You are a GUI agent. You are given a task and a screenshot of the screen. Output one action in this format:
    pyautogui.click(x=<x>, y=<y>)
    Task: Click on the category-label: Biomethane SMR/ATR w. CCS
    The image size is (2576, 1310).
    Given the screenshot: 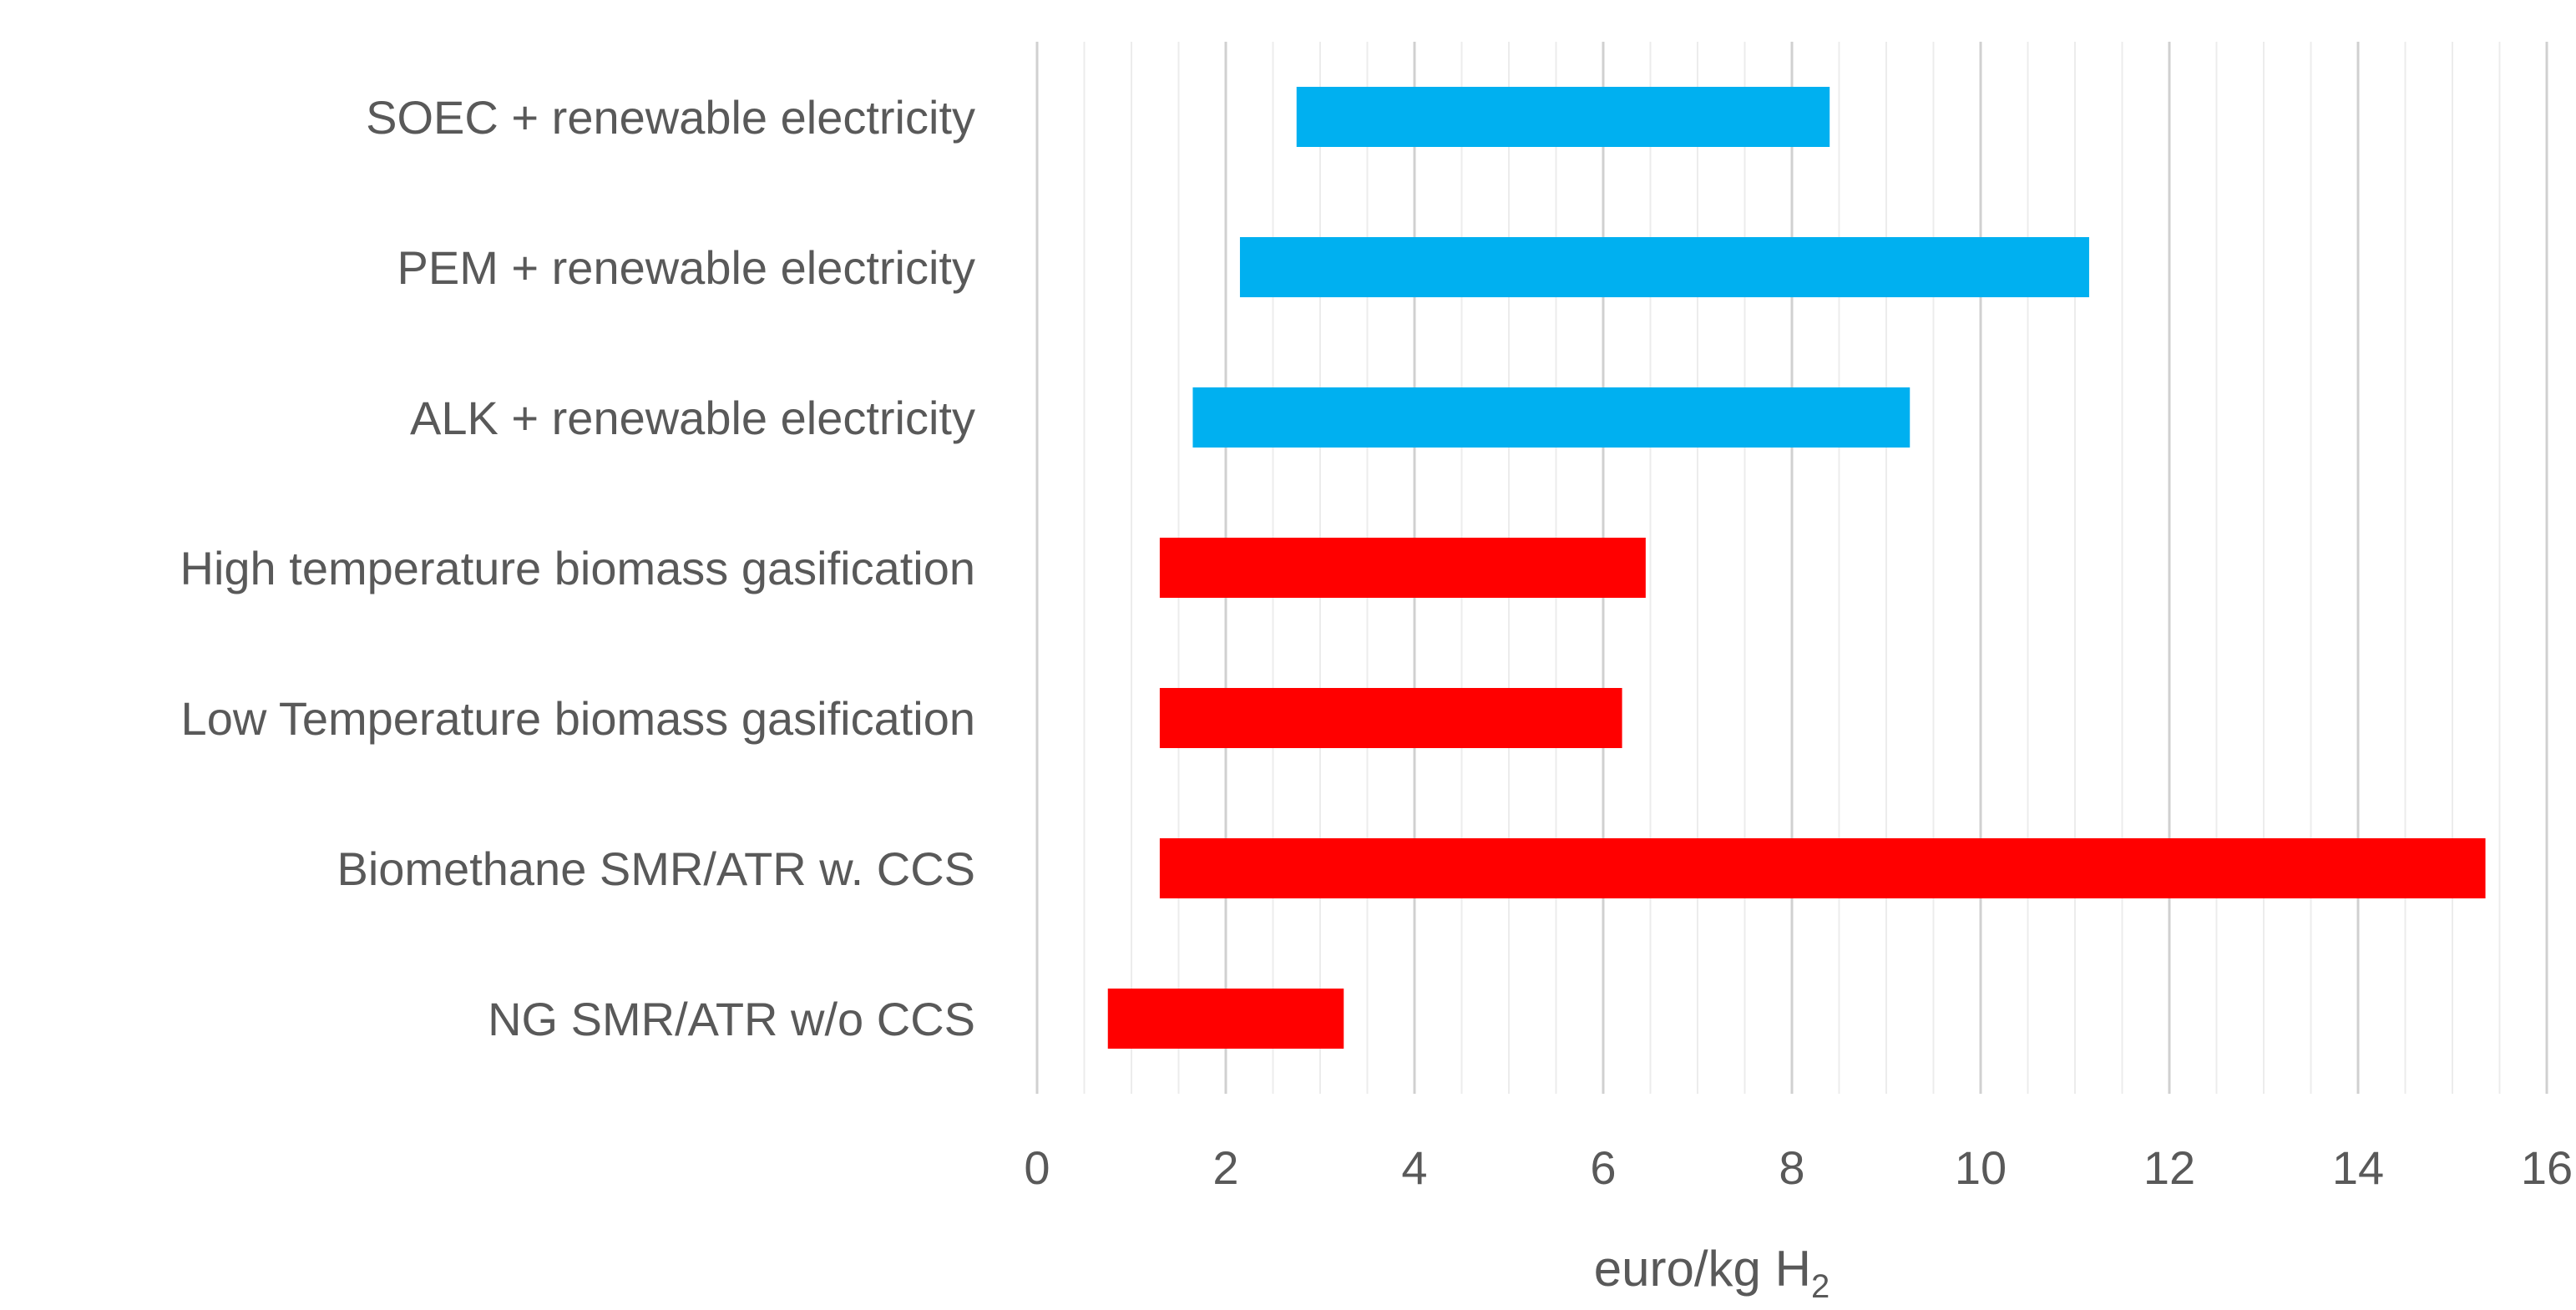 What is the action you would take?
    pyautogui.click(x=656, y=868)
    